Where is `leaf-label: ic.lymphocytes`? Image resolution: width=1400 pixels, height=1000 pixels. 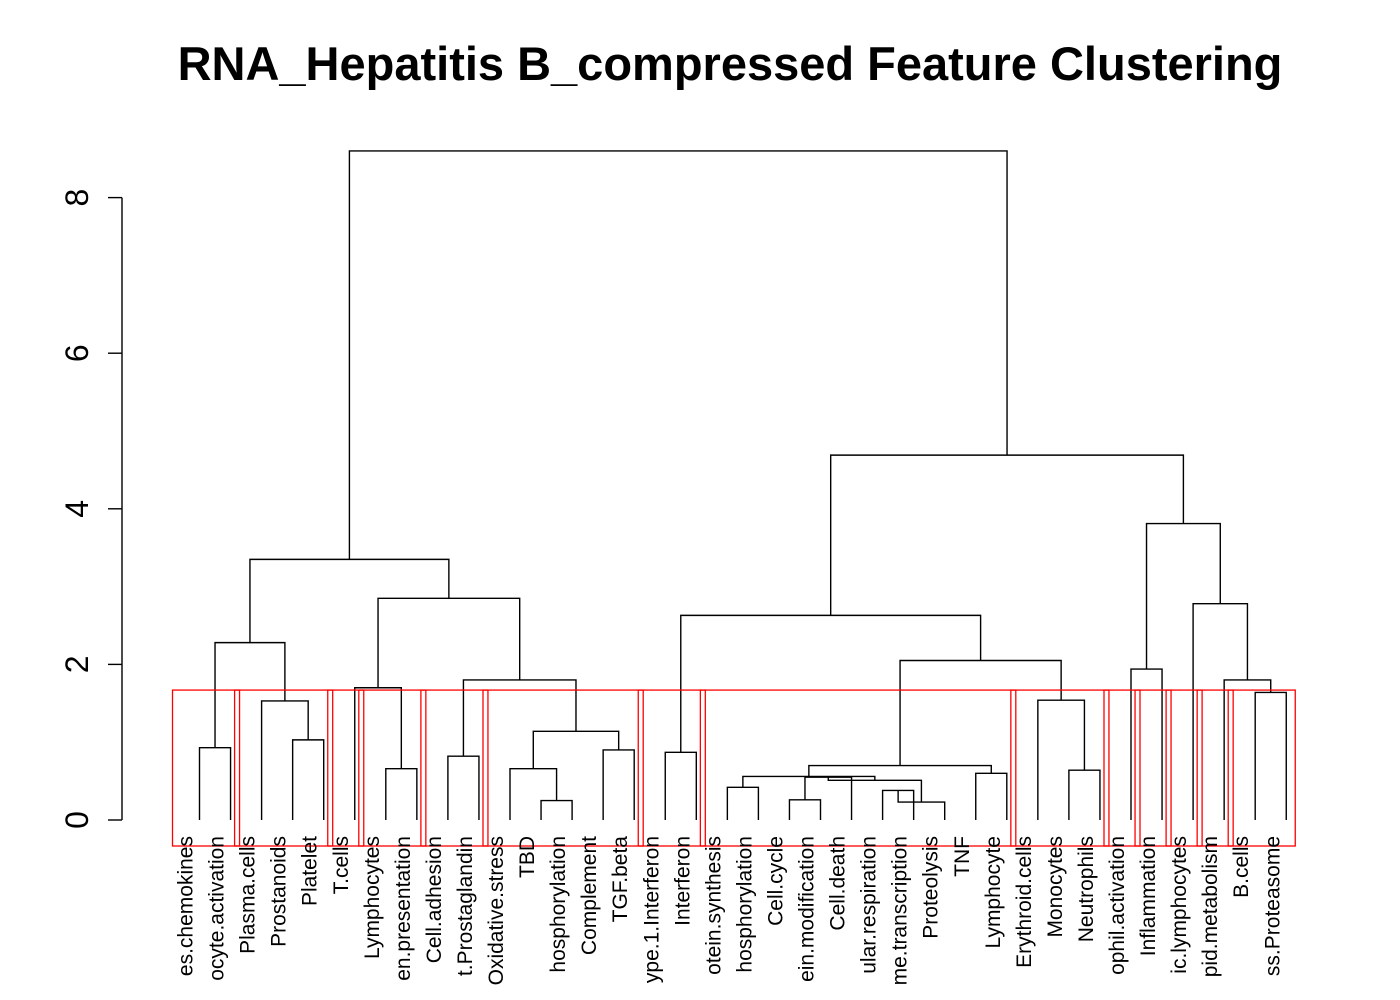
leaf-label: ic.lymphocytes is located at coordinates (1179, 905).